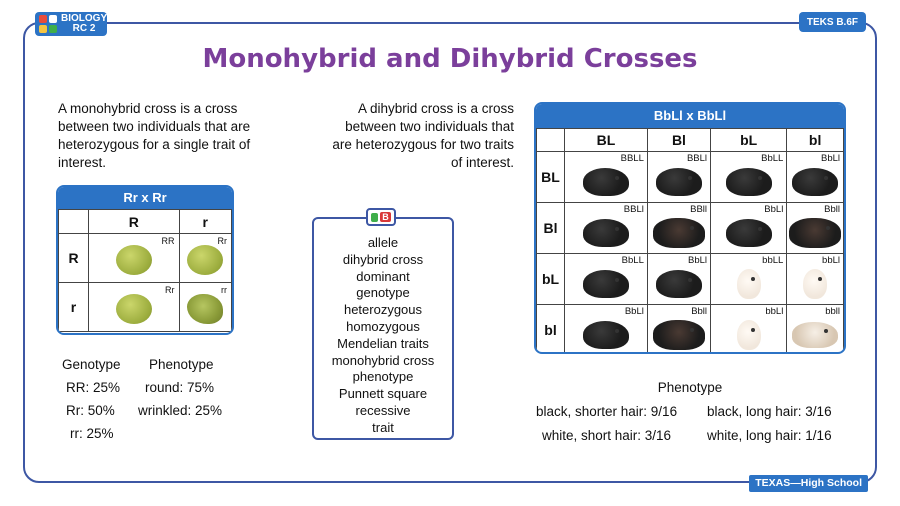 The image size is (900, 506). Describe the element at coordinates (550, 279) in the screenshot. I see `row-header: bL` at that location.